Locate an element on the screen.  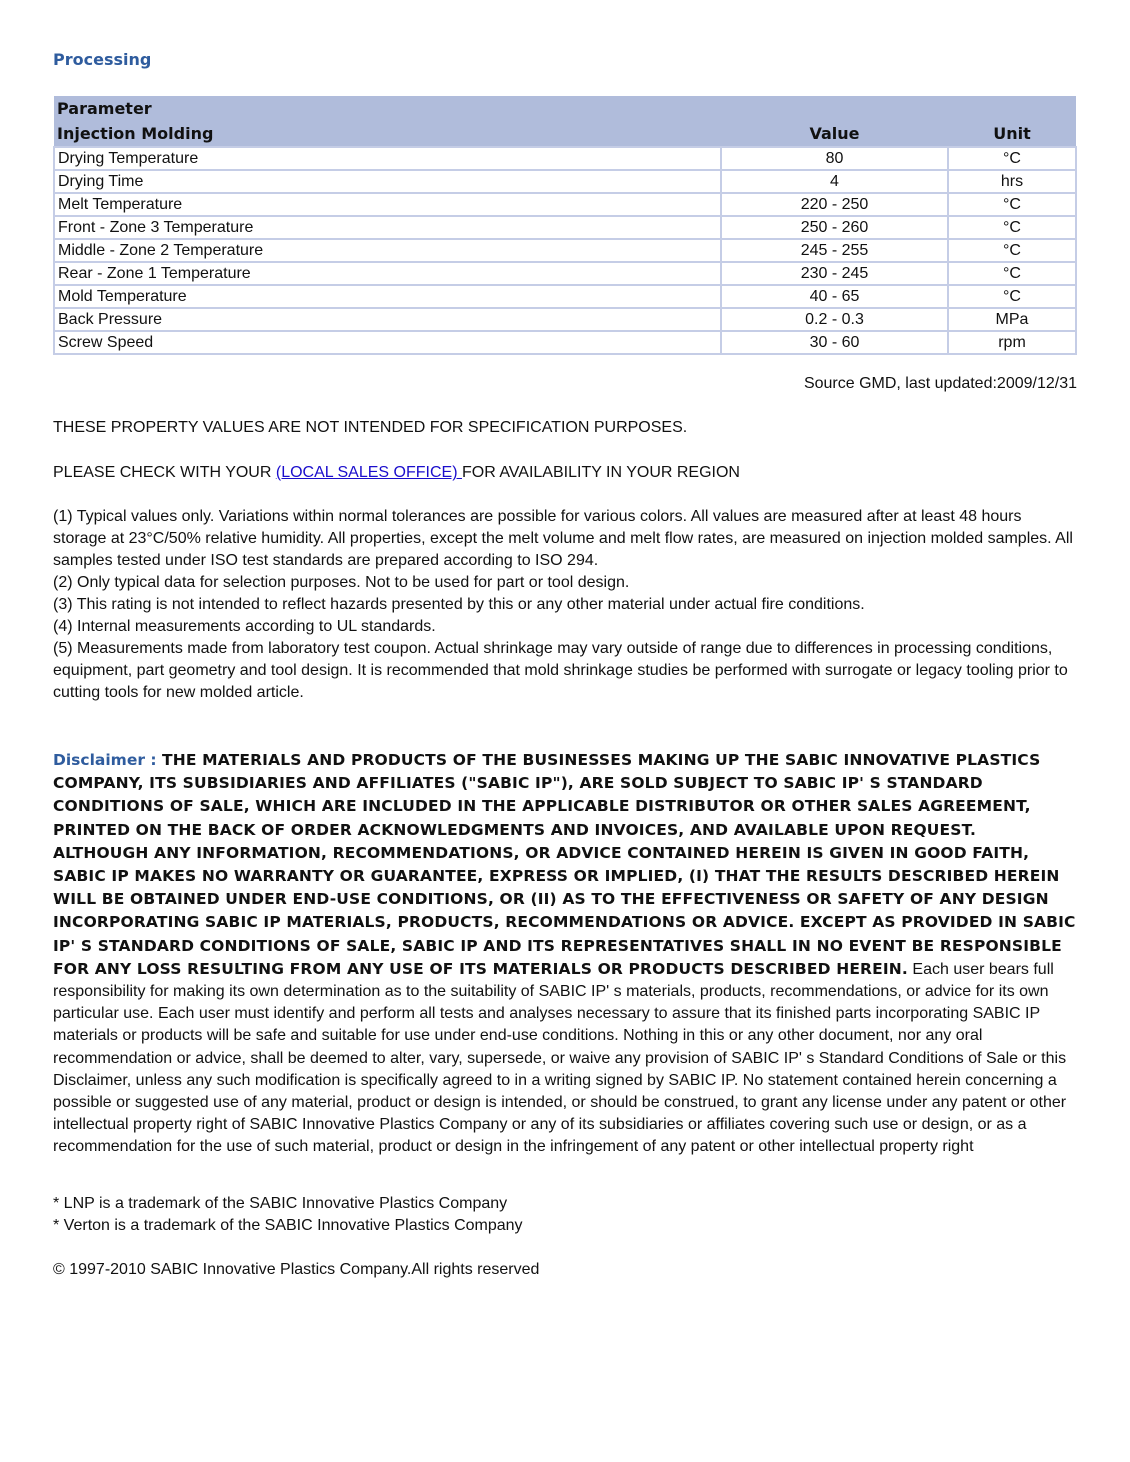
disclaimer-label: Disclaimer : is located at coordinates (107, 760).